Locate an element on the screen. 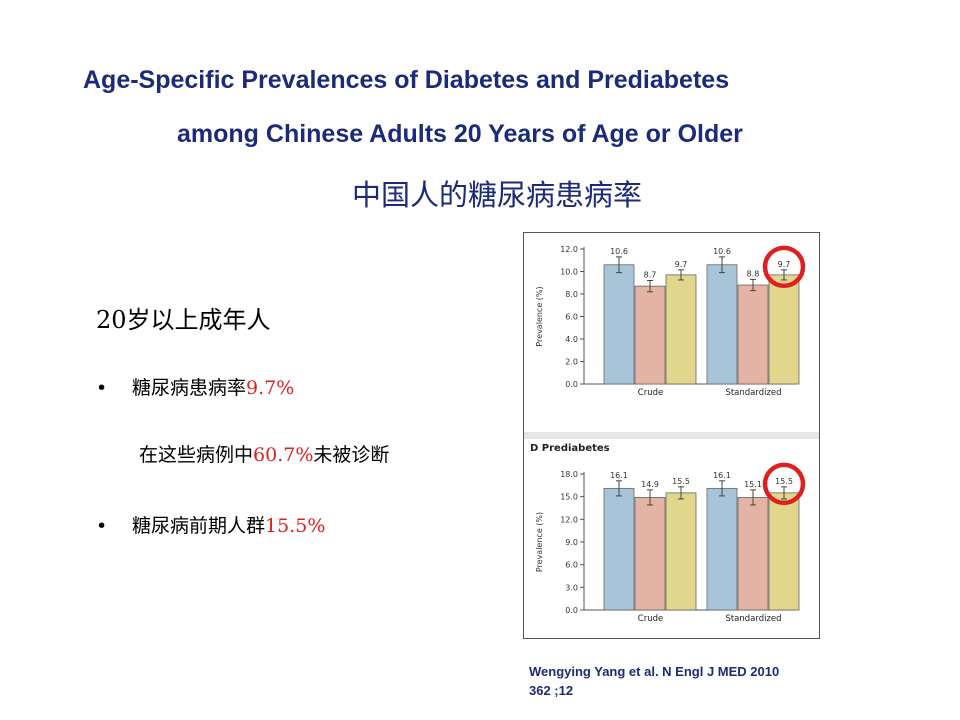 The height and width of the screenshot is (720, 960). y-tick-label: 18.0 is located at coordinates (569, 474).